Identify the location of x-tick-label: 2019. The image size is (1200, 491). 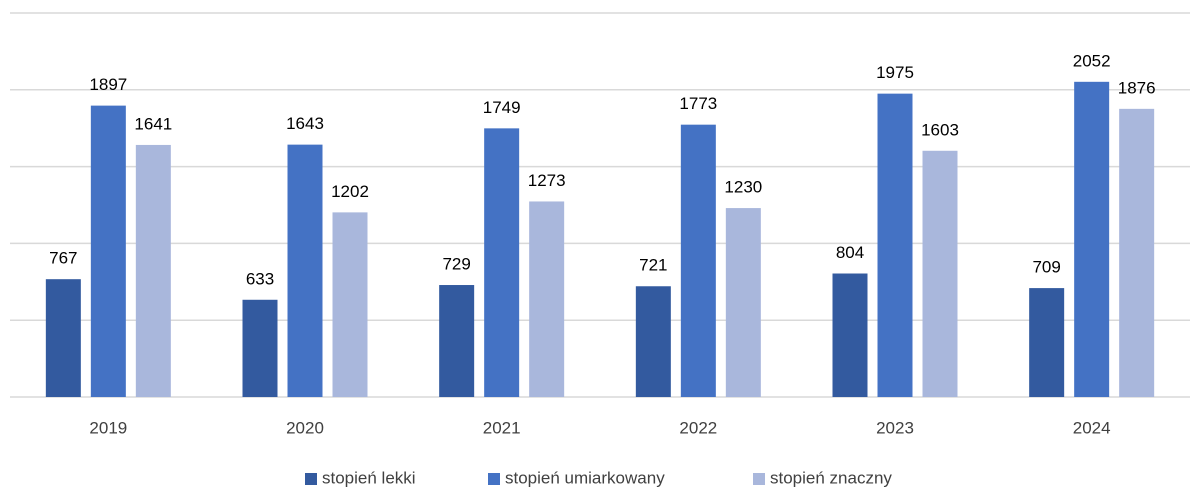
(108, 427).